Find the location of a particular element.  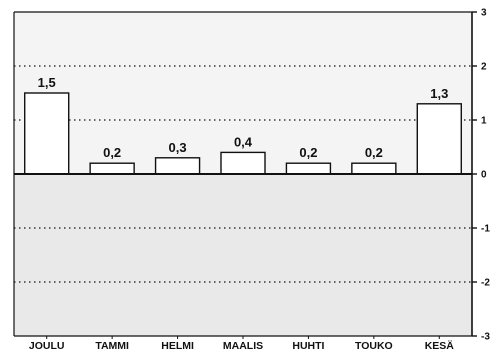

data-label-1: 0,2 is located at coordinates (112, 152).